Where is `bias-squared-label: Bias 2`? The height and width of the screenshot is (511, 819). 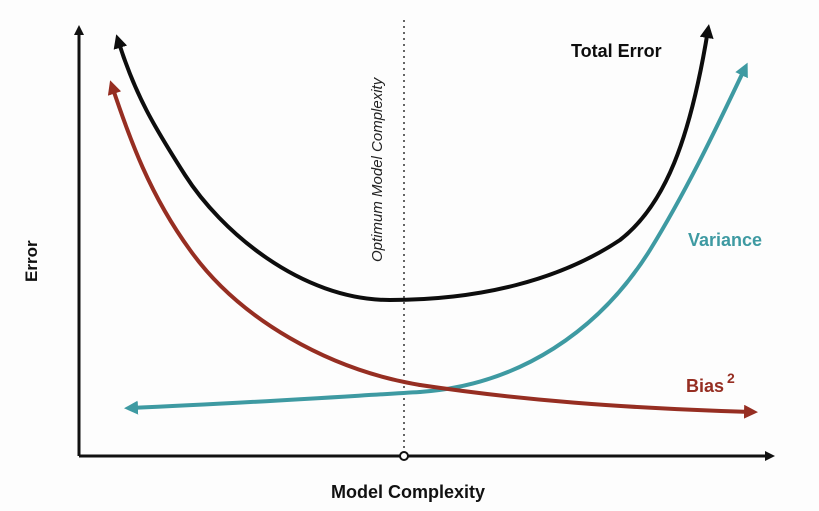
bias-squared-label: Bias 2 is located at coordinates (710, 383).